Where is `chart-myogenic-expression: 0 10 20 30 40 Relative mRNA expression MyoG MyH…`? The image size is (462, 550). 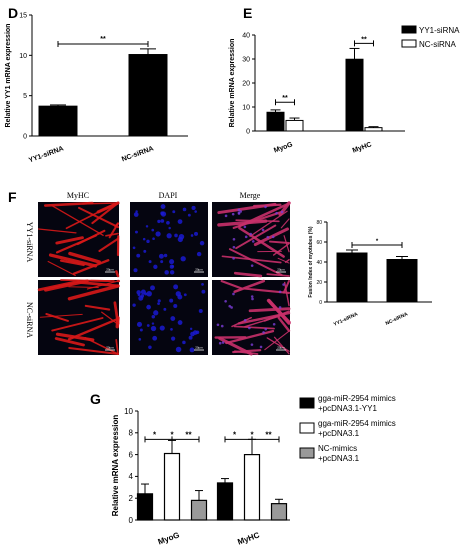
chart-myogenic-expression: 0 10 20 30 40 Relative mRNA expression MyoG MyH… is located at coordinates (344, 90).